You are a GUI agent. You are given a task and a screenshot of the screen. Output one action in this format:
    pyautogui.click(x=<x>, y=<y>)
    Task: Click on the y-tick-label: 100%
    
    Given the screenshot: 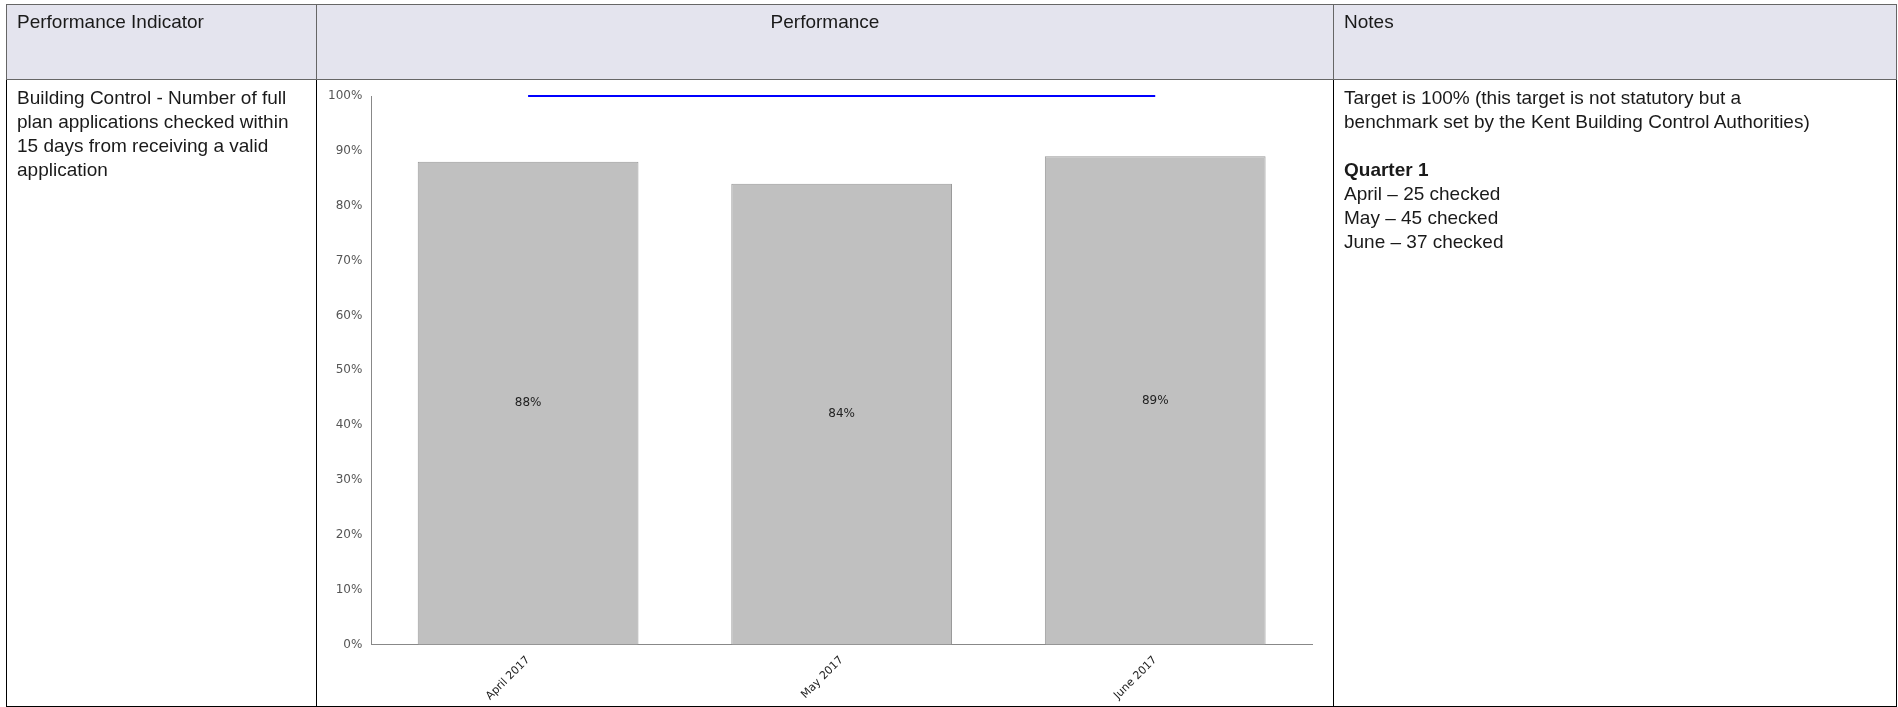 What is the action you would take?
    pyautogui.click(x=345, y=95)
    